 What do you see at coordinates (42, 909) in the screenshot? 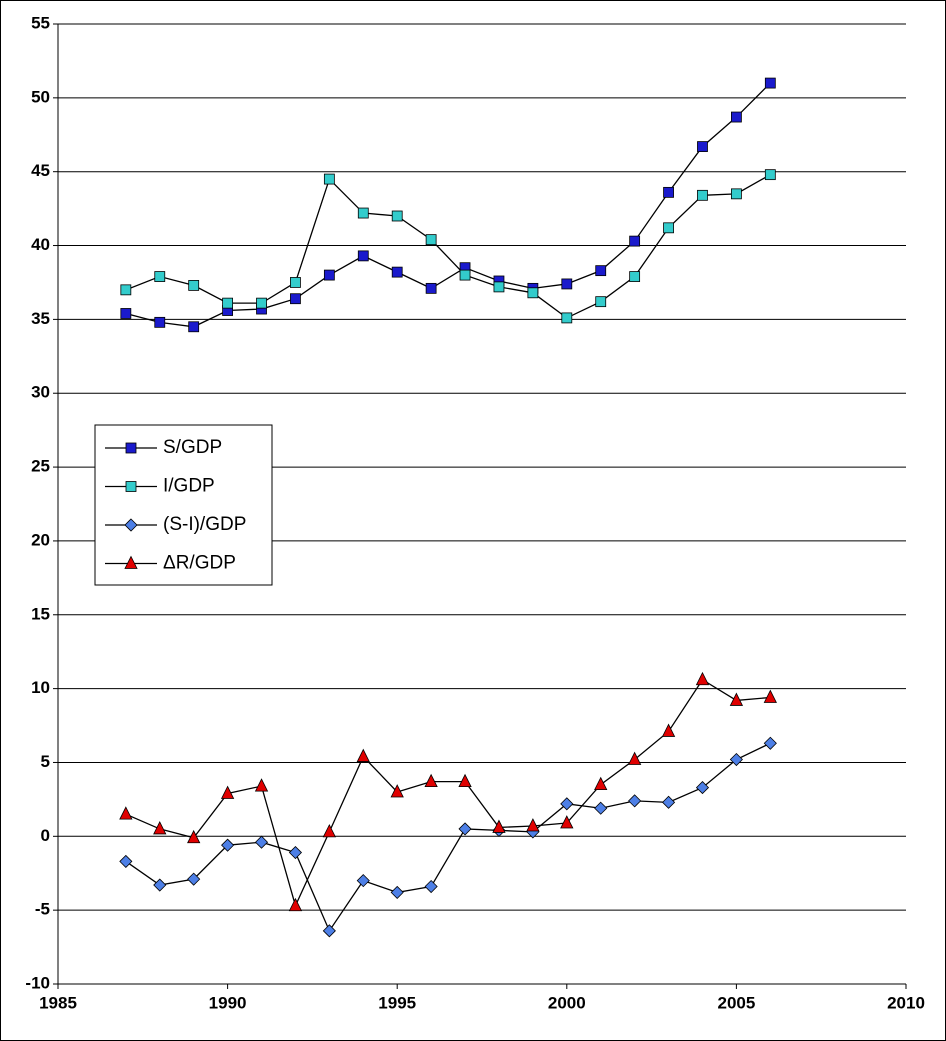
I see `y-tick-label: -5` at bounding box center [42, 909].